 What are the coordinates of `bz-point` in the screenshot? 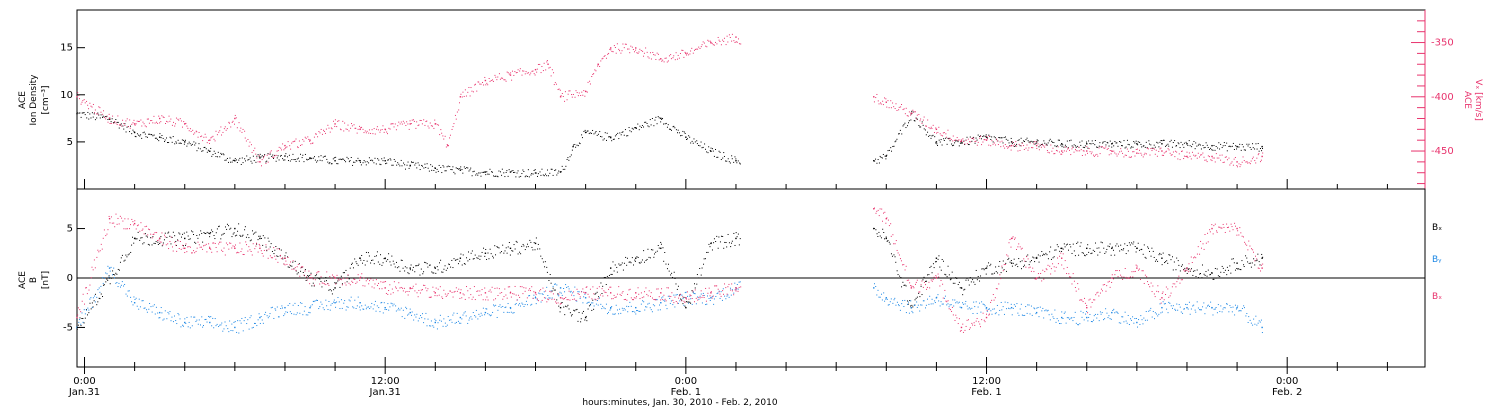 It's located at (134, 223).